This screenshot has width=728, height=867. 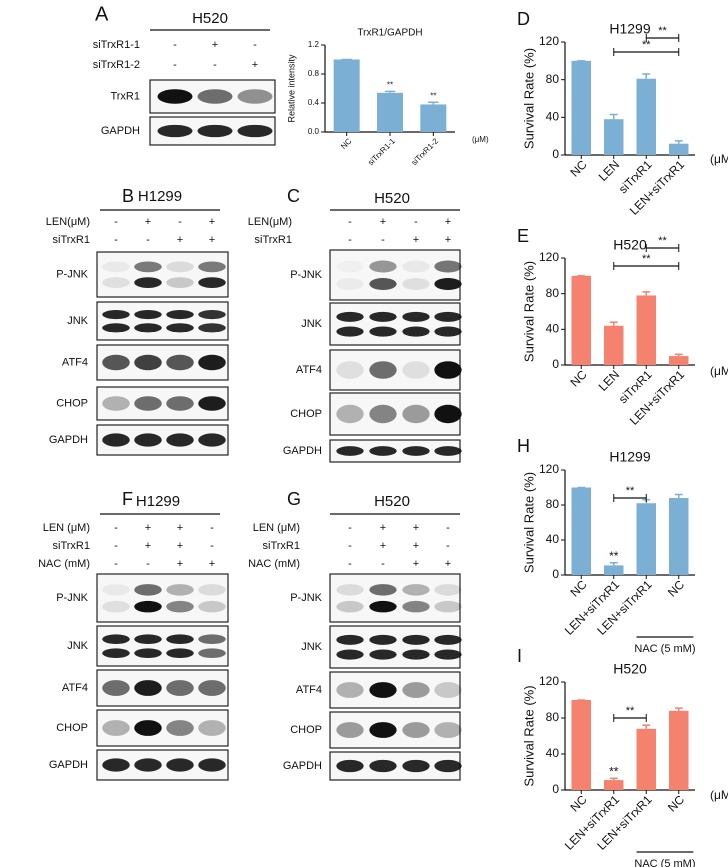 I want to click on row-label: P-JNK, so click(x=72, y=598).